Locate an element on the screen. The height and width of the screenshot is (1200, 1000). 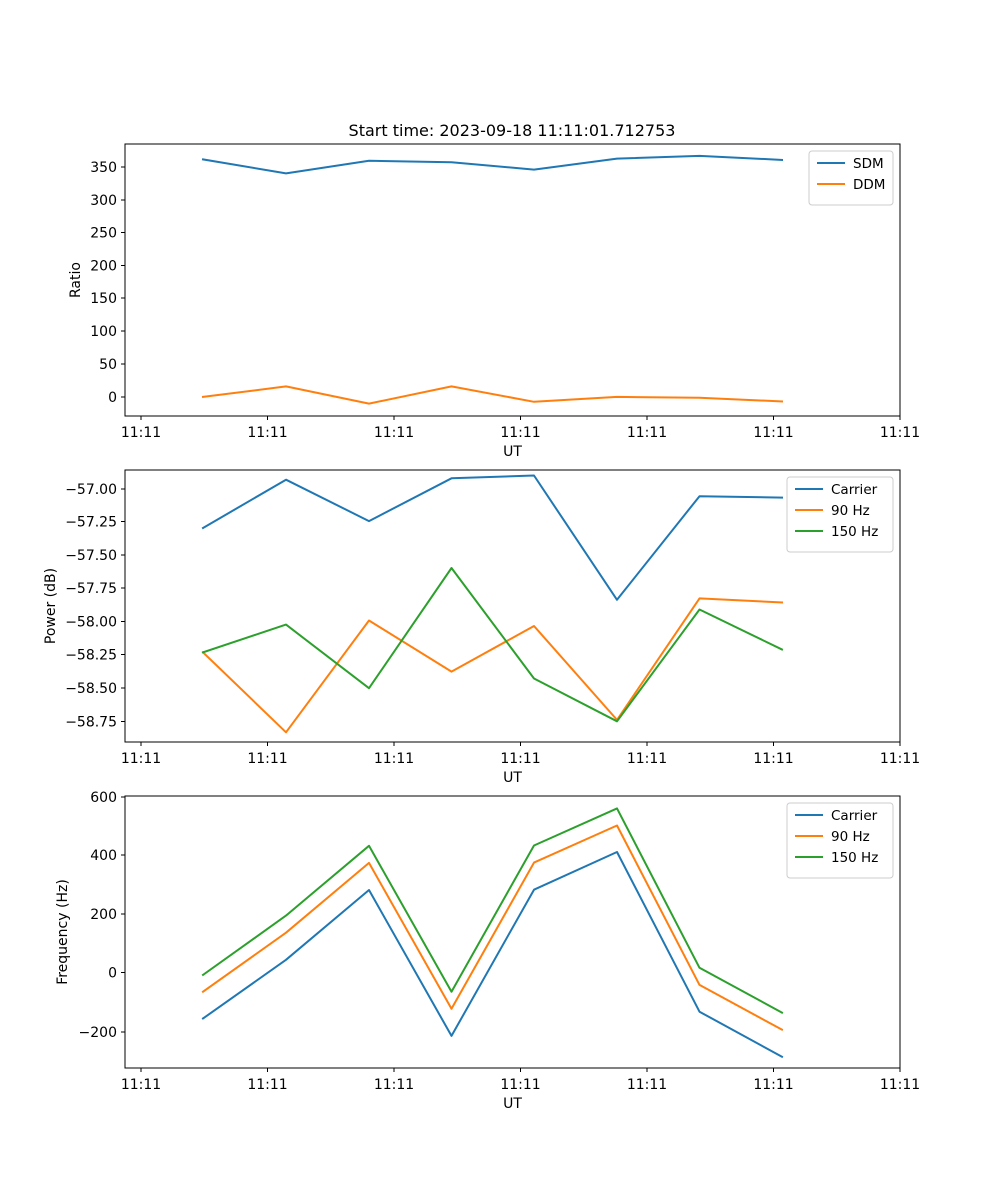
y-tick-label: −57.50 is located at coordinates (91, 556).